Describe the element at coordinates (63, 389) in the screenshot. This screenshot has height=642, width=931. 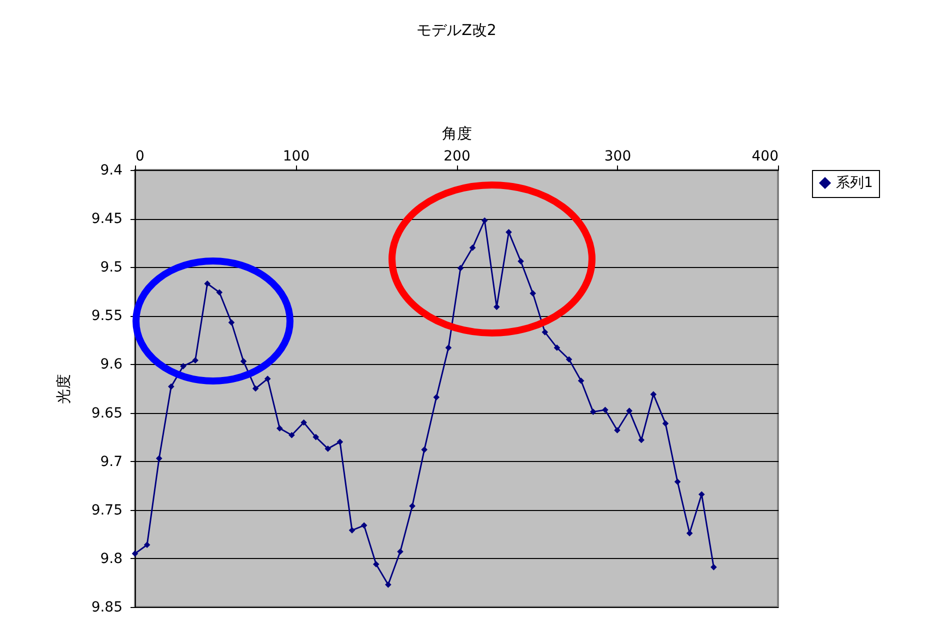
I see `y-axis-title: 光度` at that location.